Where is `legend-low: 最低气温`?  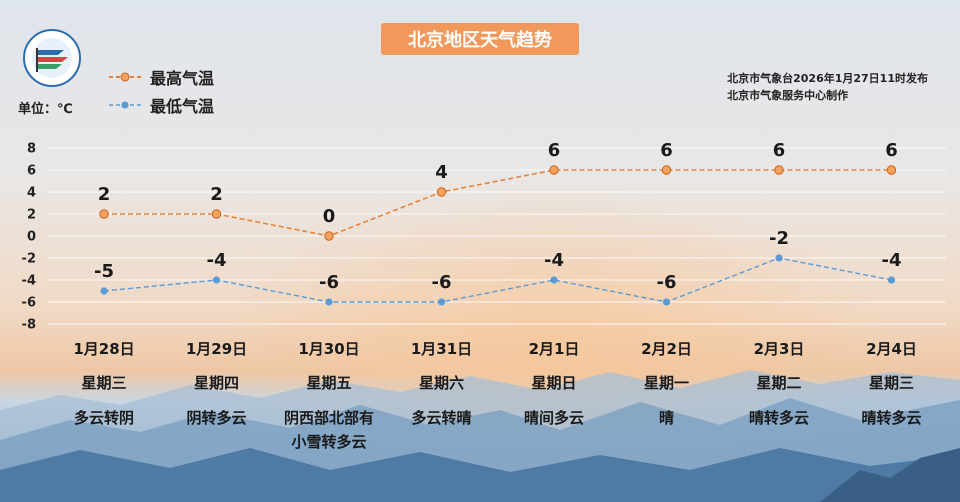 legend-low: 最低气温 is located at coordinates (161, 105).